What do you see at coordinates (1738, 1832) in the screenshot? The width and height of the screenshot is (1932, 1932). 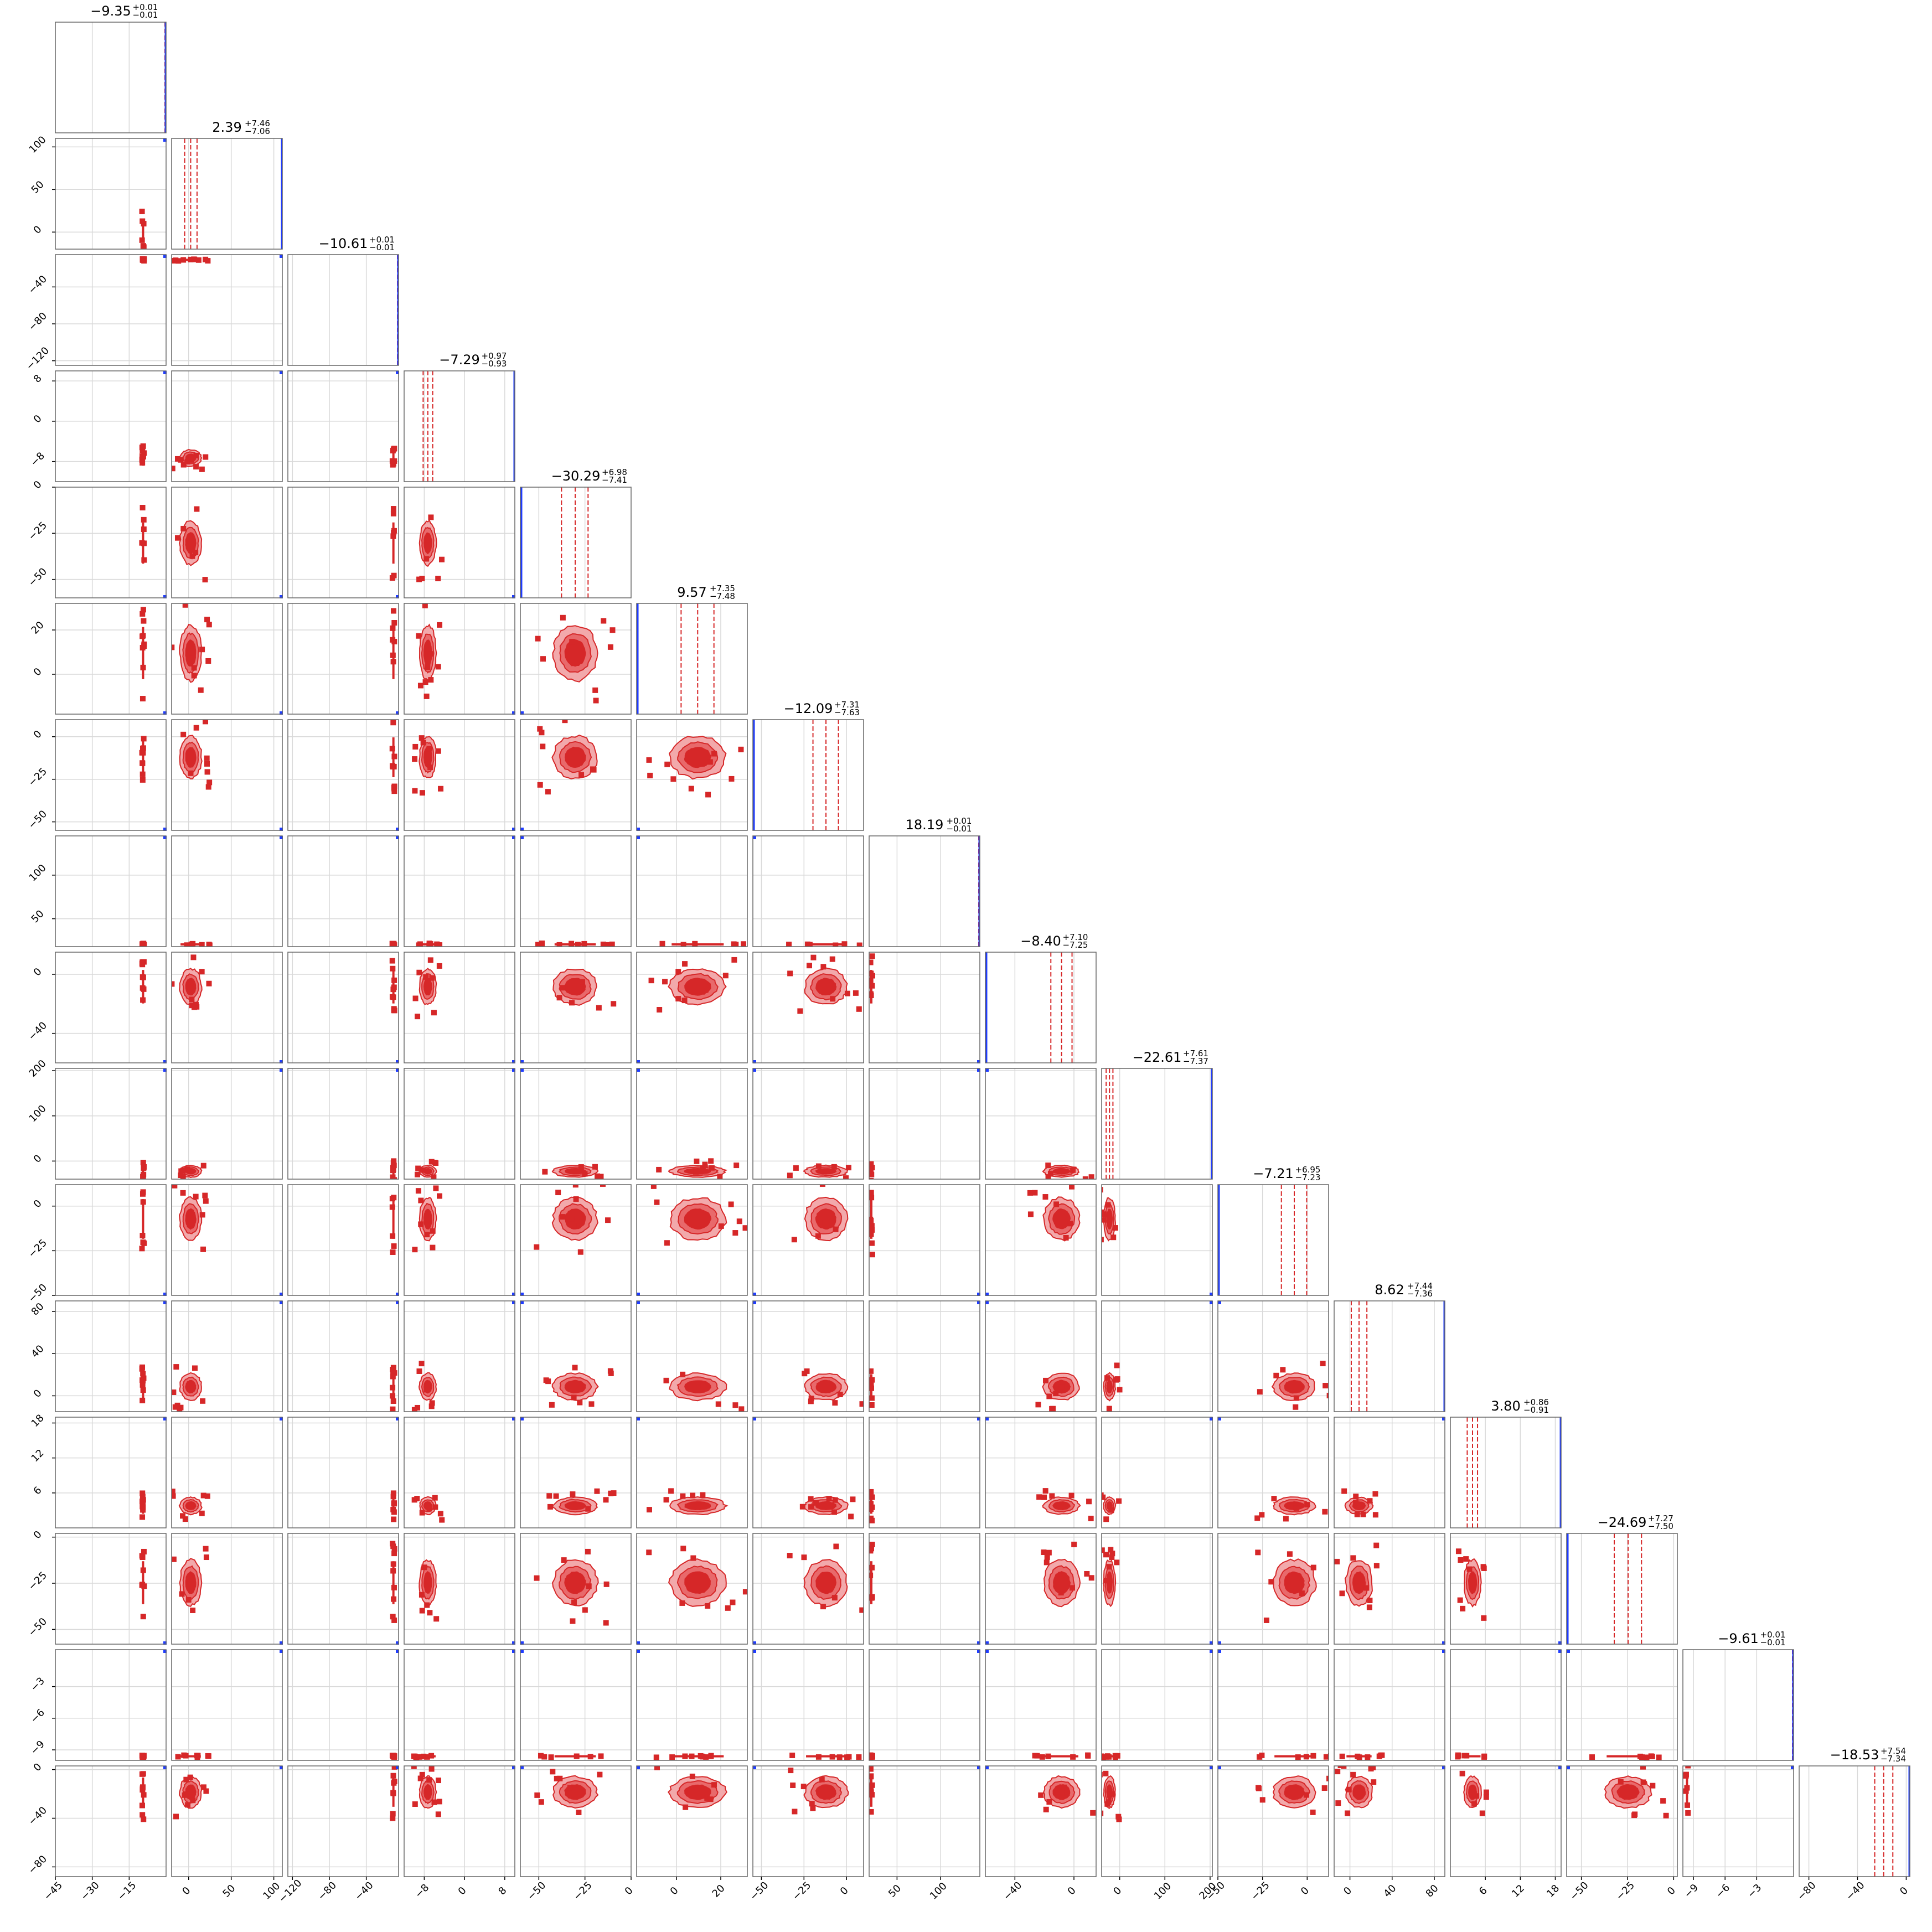 I see `scatter-panel-15-14: −9 −6 −3` at bounding box center [1738, 1832].